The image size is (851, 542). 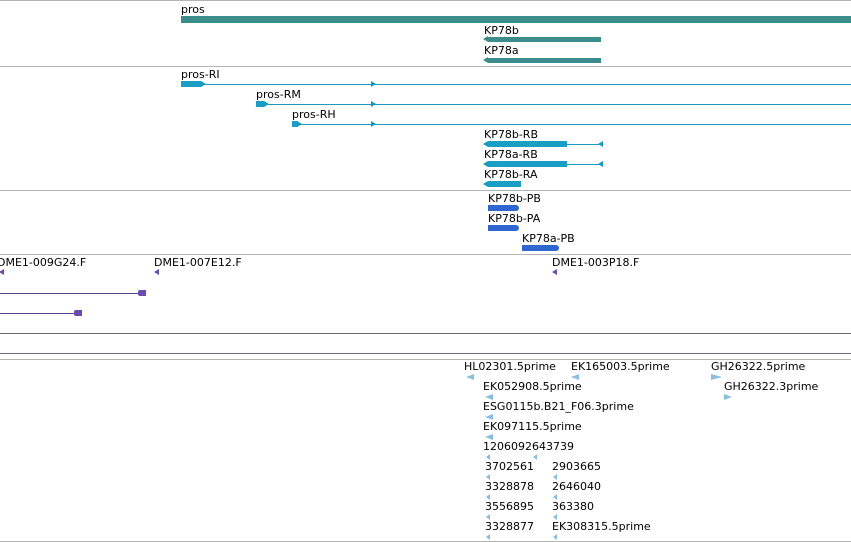 I want to click on protein-feature-kp78a-pb, so click(x=540, y=248).